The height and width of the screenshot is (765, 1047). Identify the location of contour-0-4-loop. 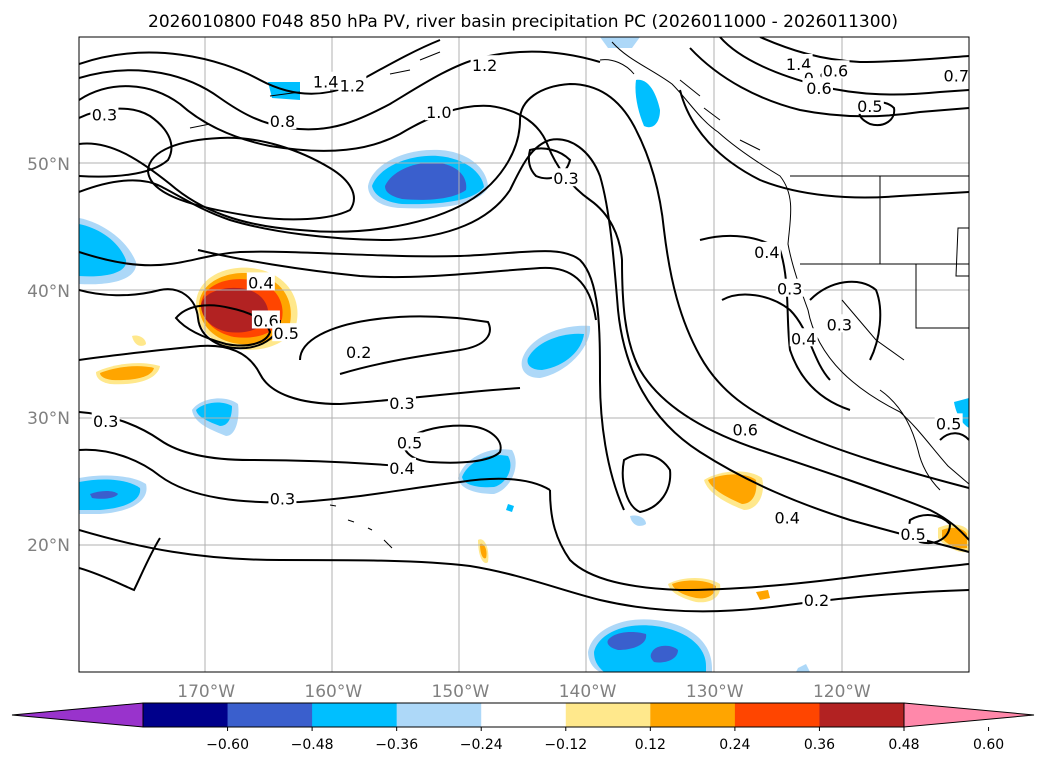
(646, 483).